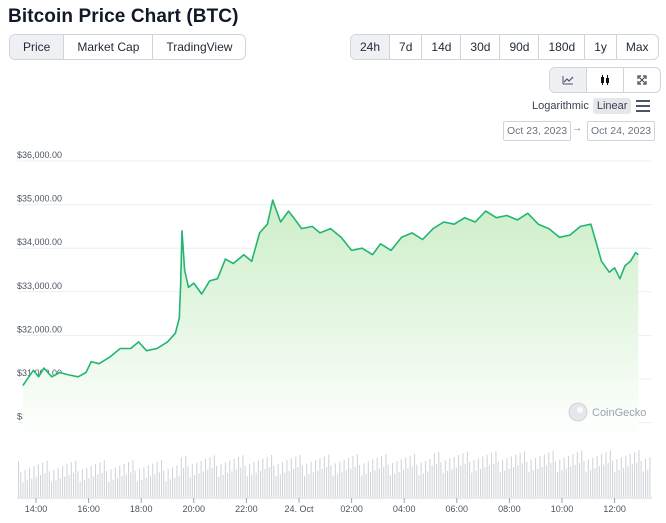  What do you see at coordinates (404, 509) in the screenshot?
I see `x-tick-label: 04:00` at bounding box center [404, 509].